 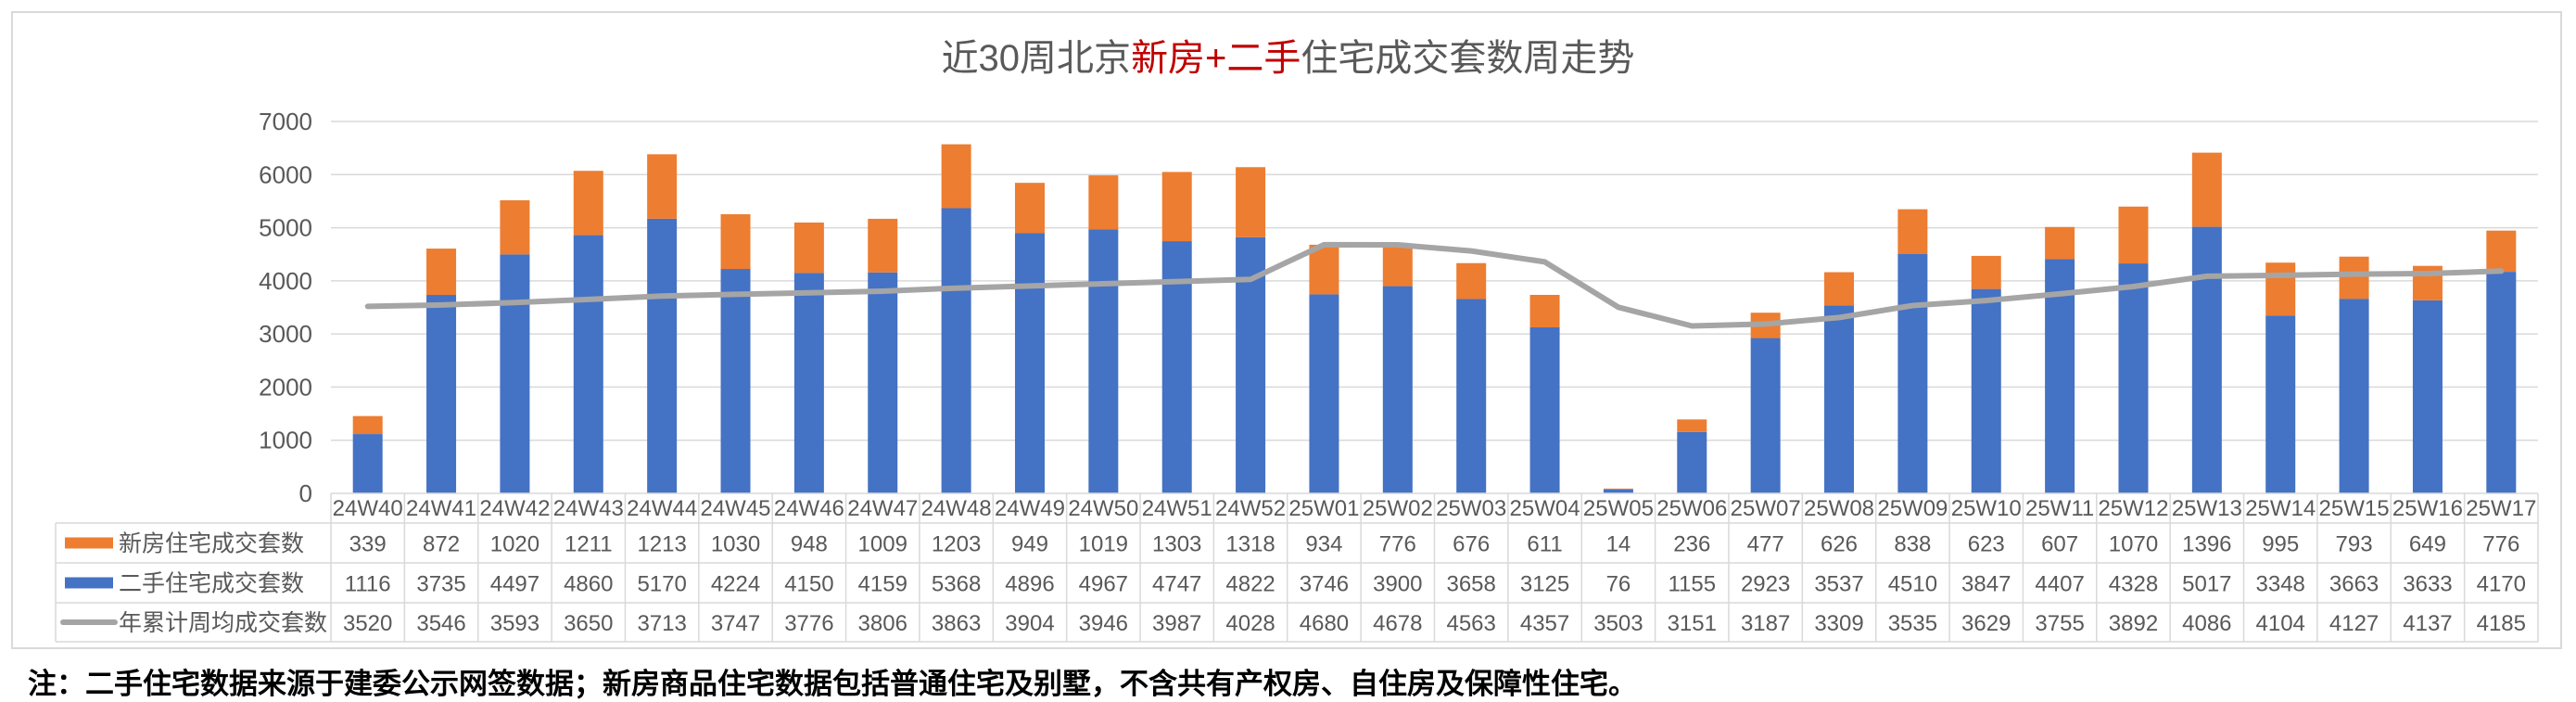 I want to click on category-label: 24W50, so click(x=1103, y=509).